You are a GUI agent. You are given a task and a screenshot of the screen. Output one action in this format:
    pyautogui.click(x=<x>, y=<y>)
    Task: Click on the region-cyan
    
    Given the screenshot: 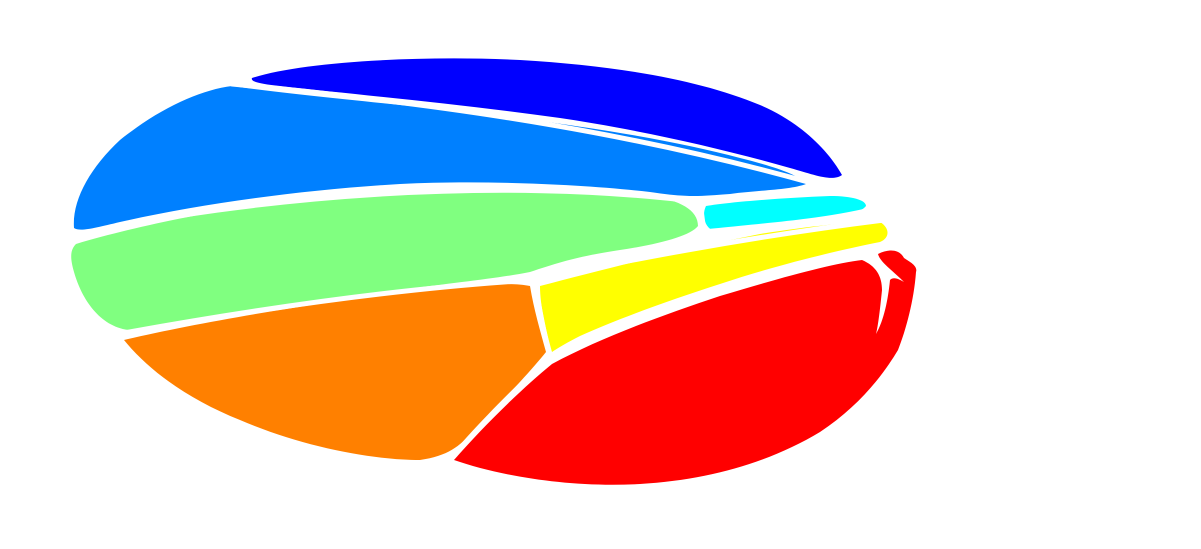 What is the action you would take?
    pyautogui.click(x=785, y=213)
    